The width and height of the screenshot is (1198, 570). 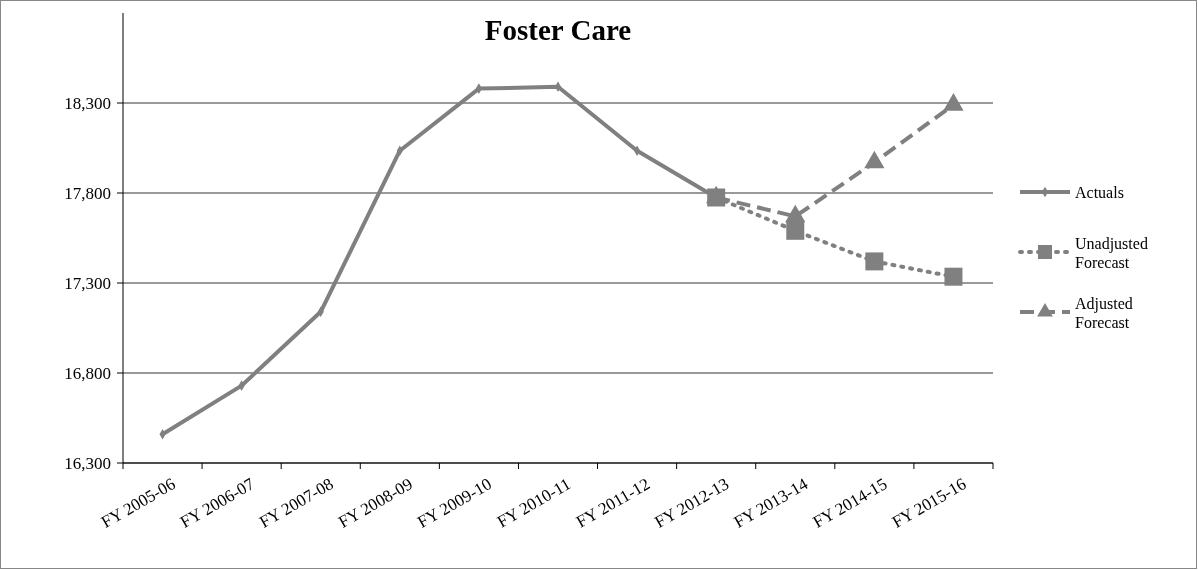 What do you see at coordinates (1104, 312) in the screenshot?
I see `legend-label: Adjusted Forecast` at bounding box center [1104, 312].